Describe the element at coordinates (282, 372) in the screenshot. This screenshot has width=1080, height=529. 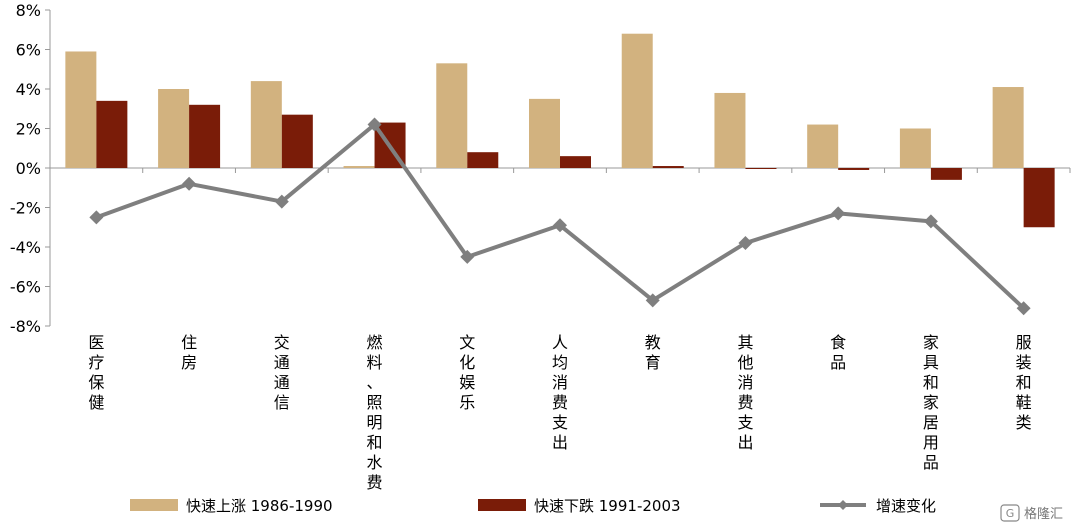
I see `category-label: 交通通信` at that location.